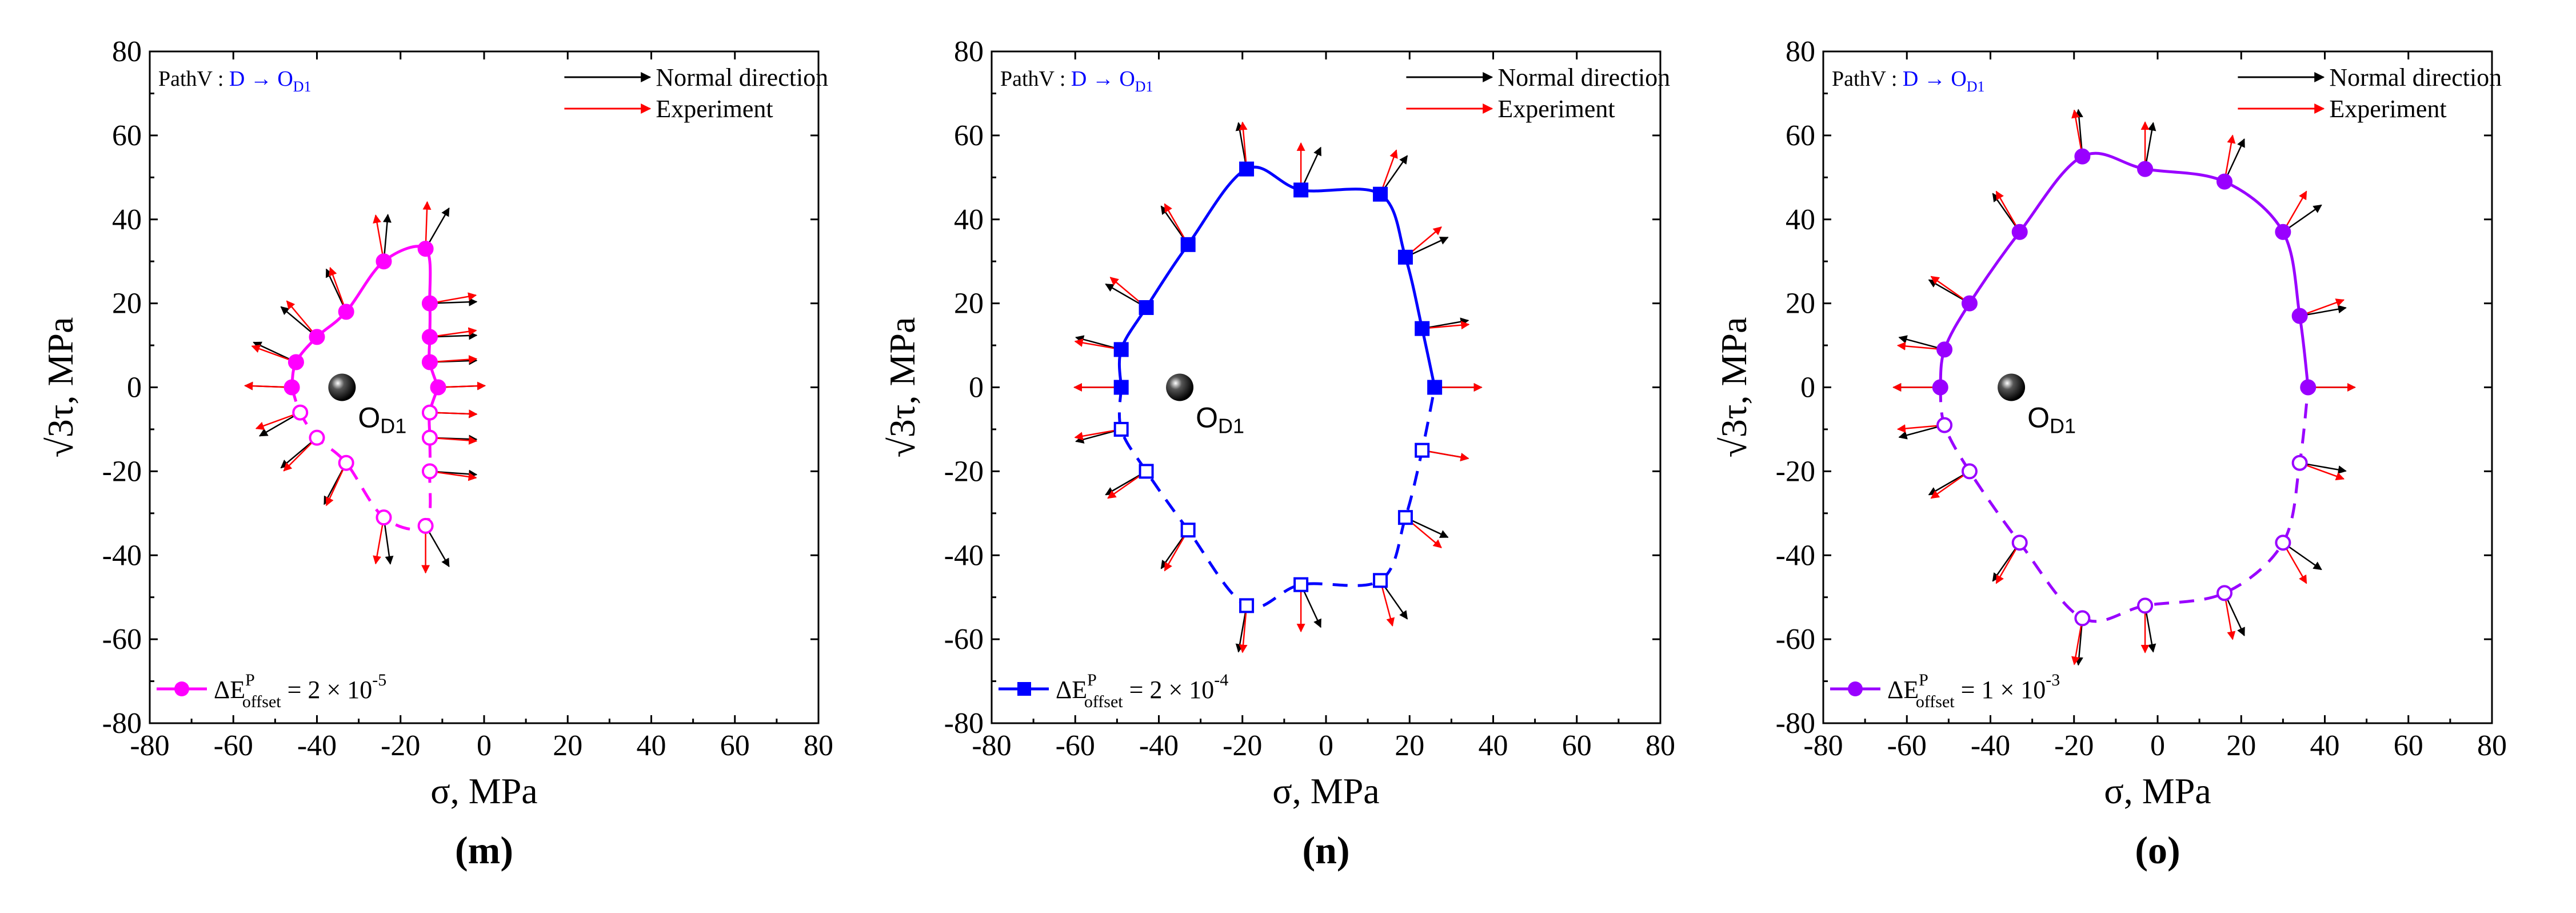 The image size is (2576, 913). Describe the element at coordinates (1103, 79) in the screenshot. I see `path-label-value: D → O` at that location.